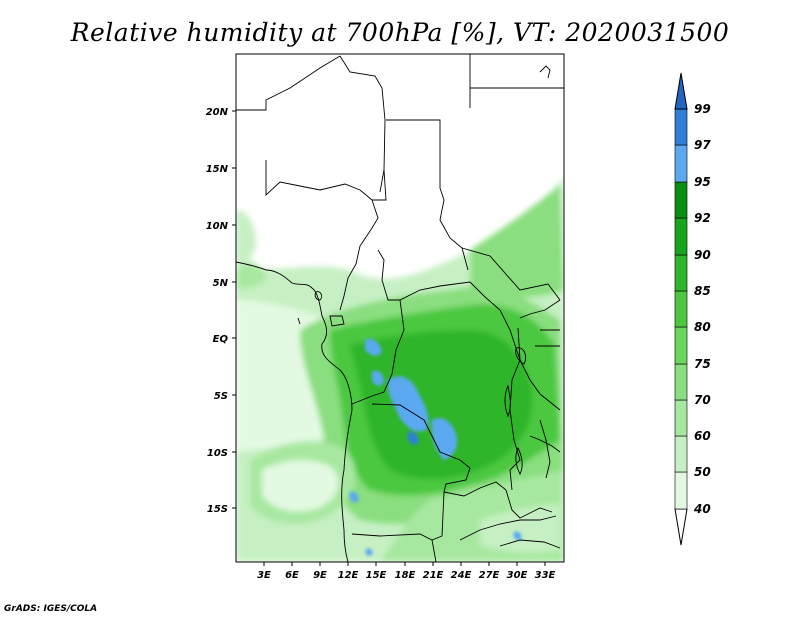 Image resolution: width=800 pixels, height=618 pixels. I want to click on colorbar-low-arrow, so click(681, 527).